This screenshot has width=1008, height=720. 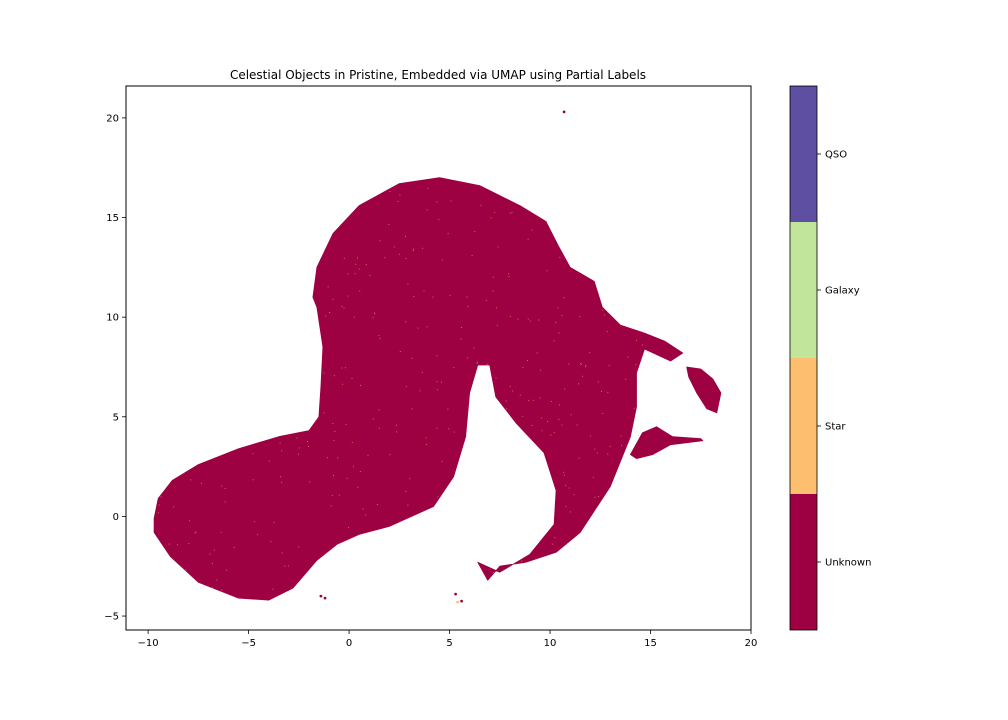 What do you see at coordinates (751, 643) in the screenshot?
I see `x-tick-label: 20` at bounding box center [751, 643].